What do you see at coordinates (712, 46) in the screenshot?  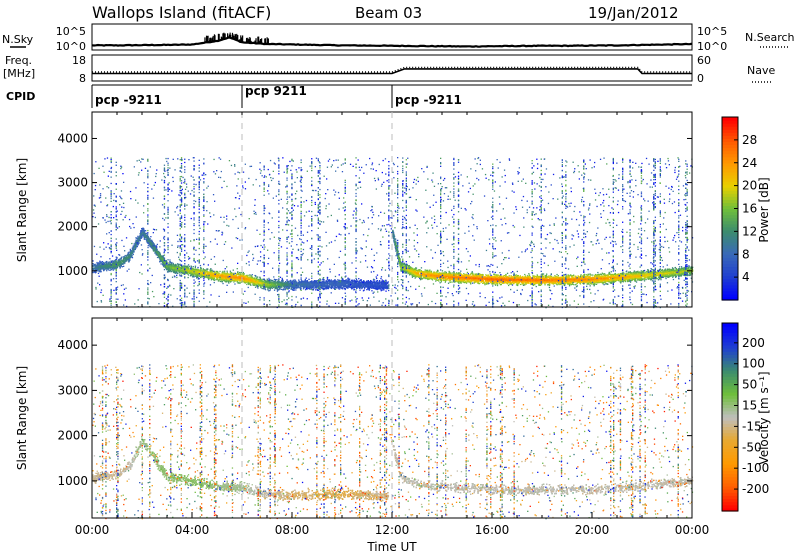 I see `noise-right-tick-bottom: 10^0` at bounding box center [712, 46].